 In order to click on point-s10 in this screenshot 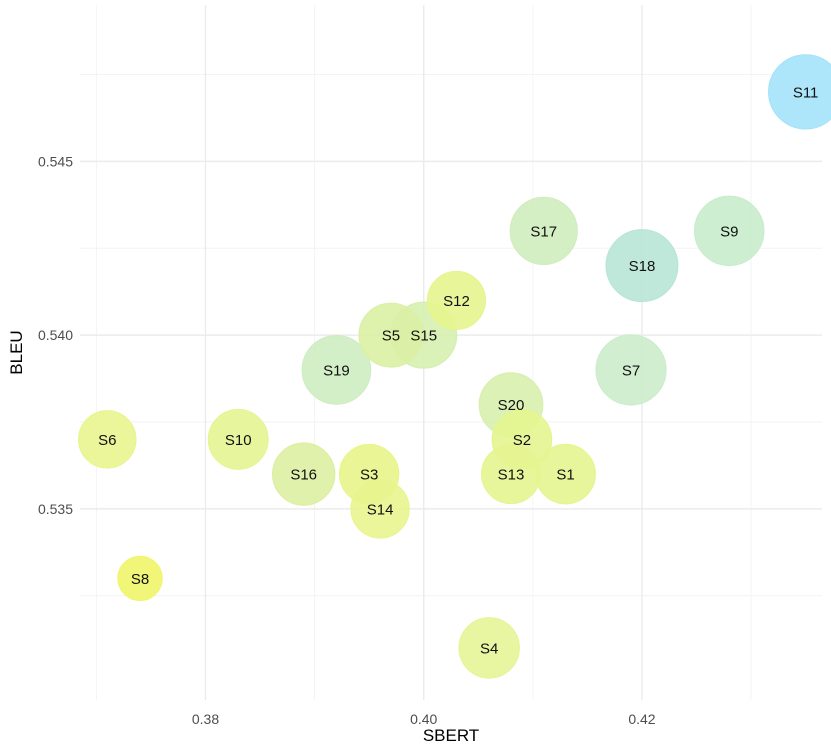, I will do `click(238, 439)`.